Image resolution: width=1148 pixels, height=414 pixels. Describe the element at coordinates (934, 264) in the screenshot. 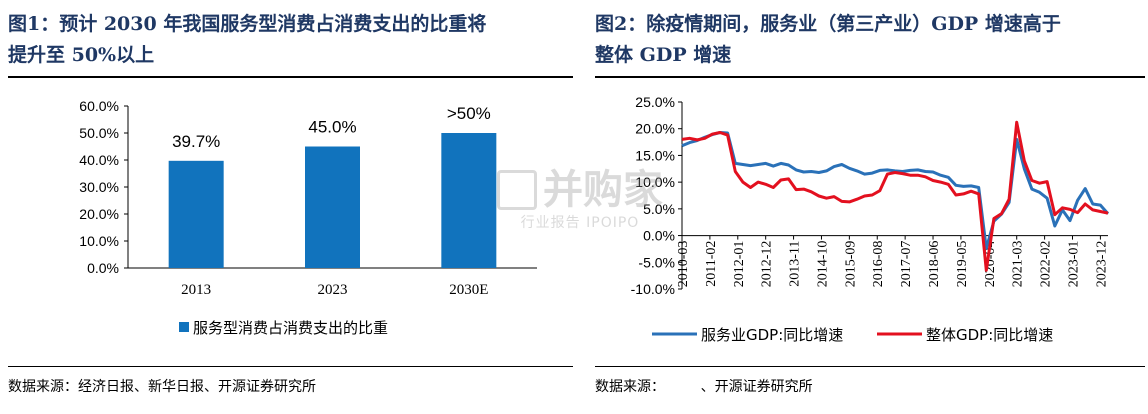

I see `line-x-tick-label: 2018-06` at that location.